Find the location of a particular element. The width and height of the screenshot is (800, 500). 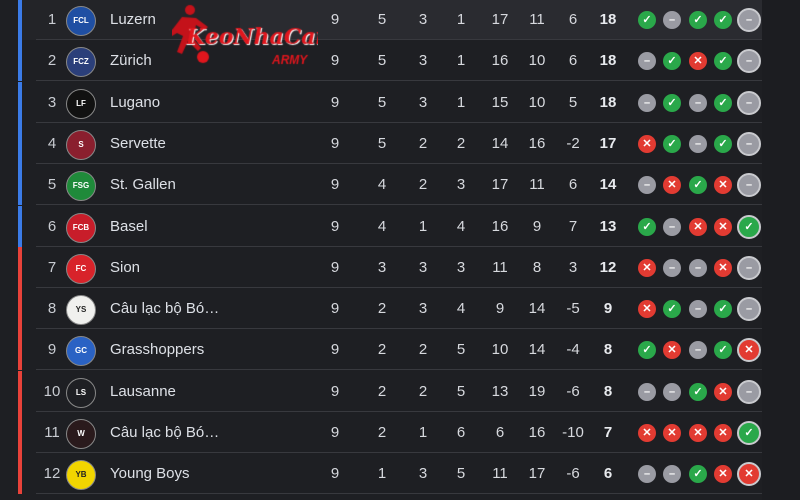

team-name: Luzern is located at coordinates (133, 19).